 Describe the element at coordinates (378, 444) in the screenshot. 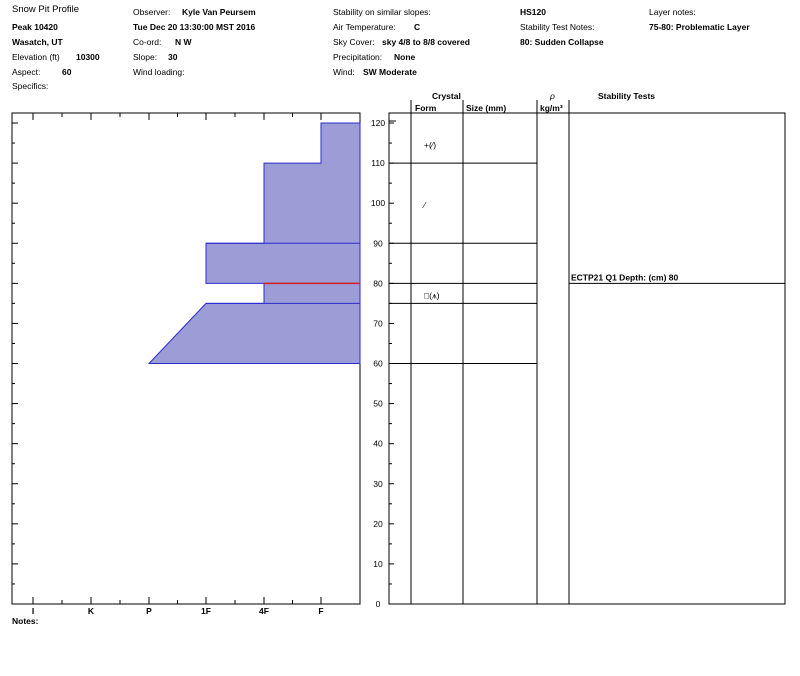

I see `height-tick-label: 40` at that location.